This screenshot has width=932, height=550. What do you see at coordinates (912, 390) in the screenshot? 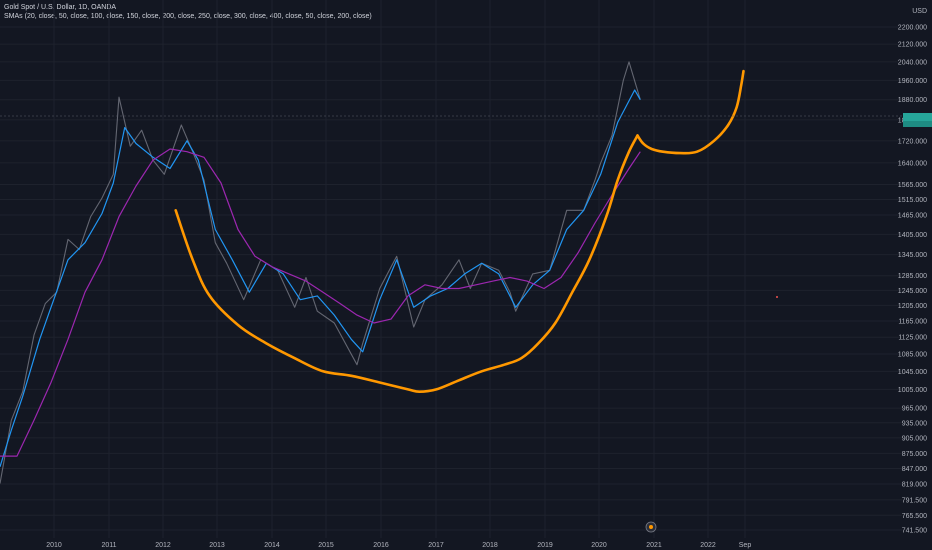
I see `y-tick-label: 1005.000` at bounding box center [912, 390].